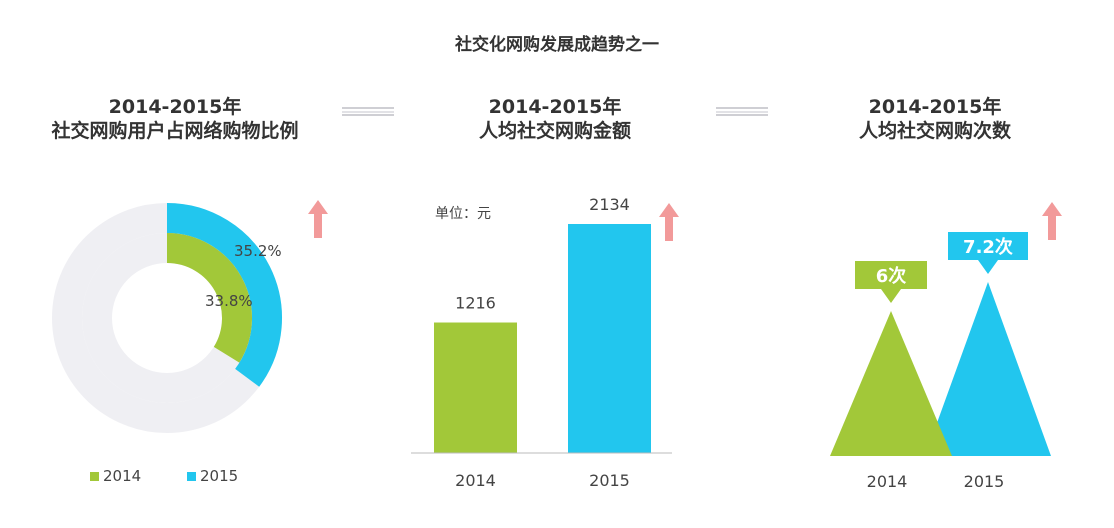  I want to click on legend-item-2014: 2014, so click(115, 476).